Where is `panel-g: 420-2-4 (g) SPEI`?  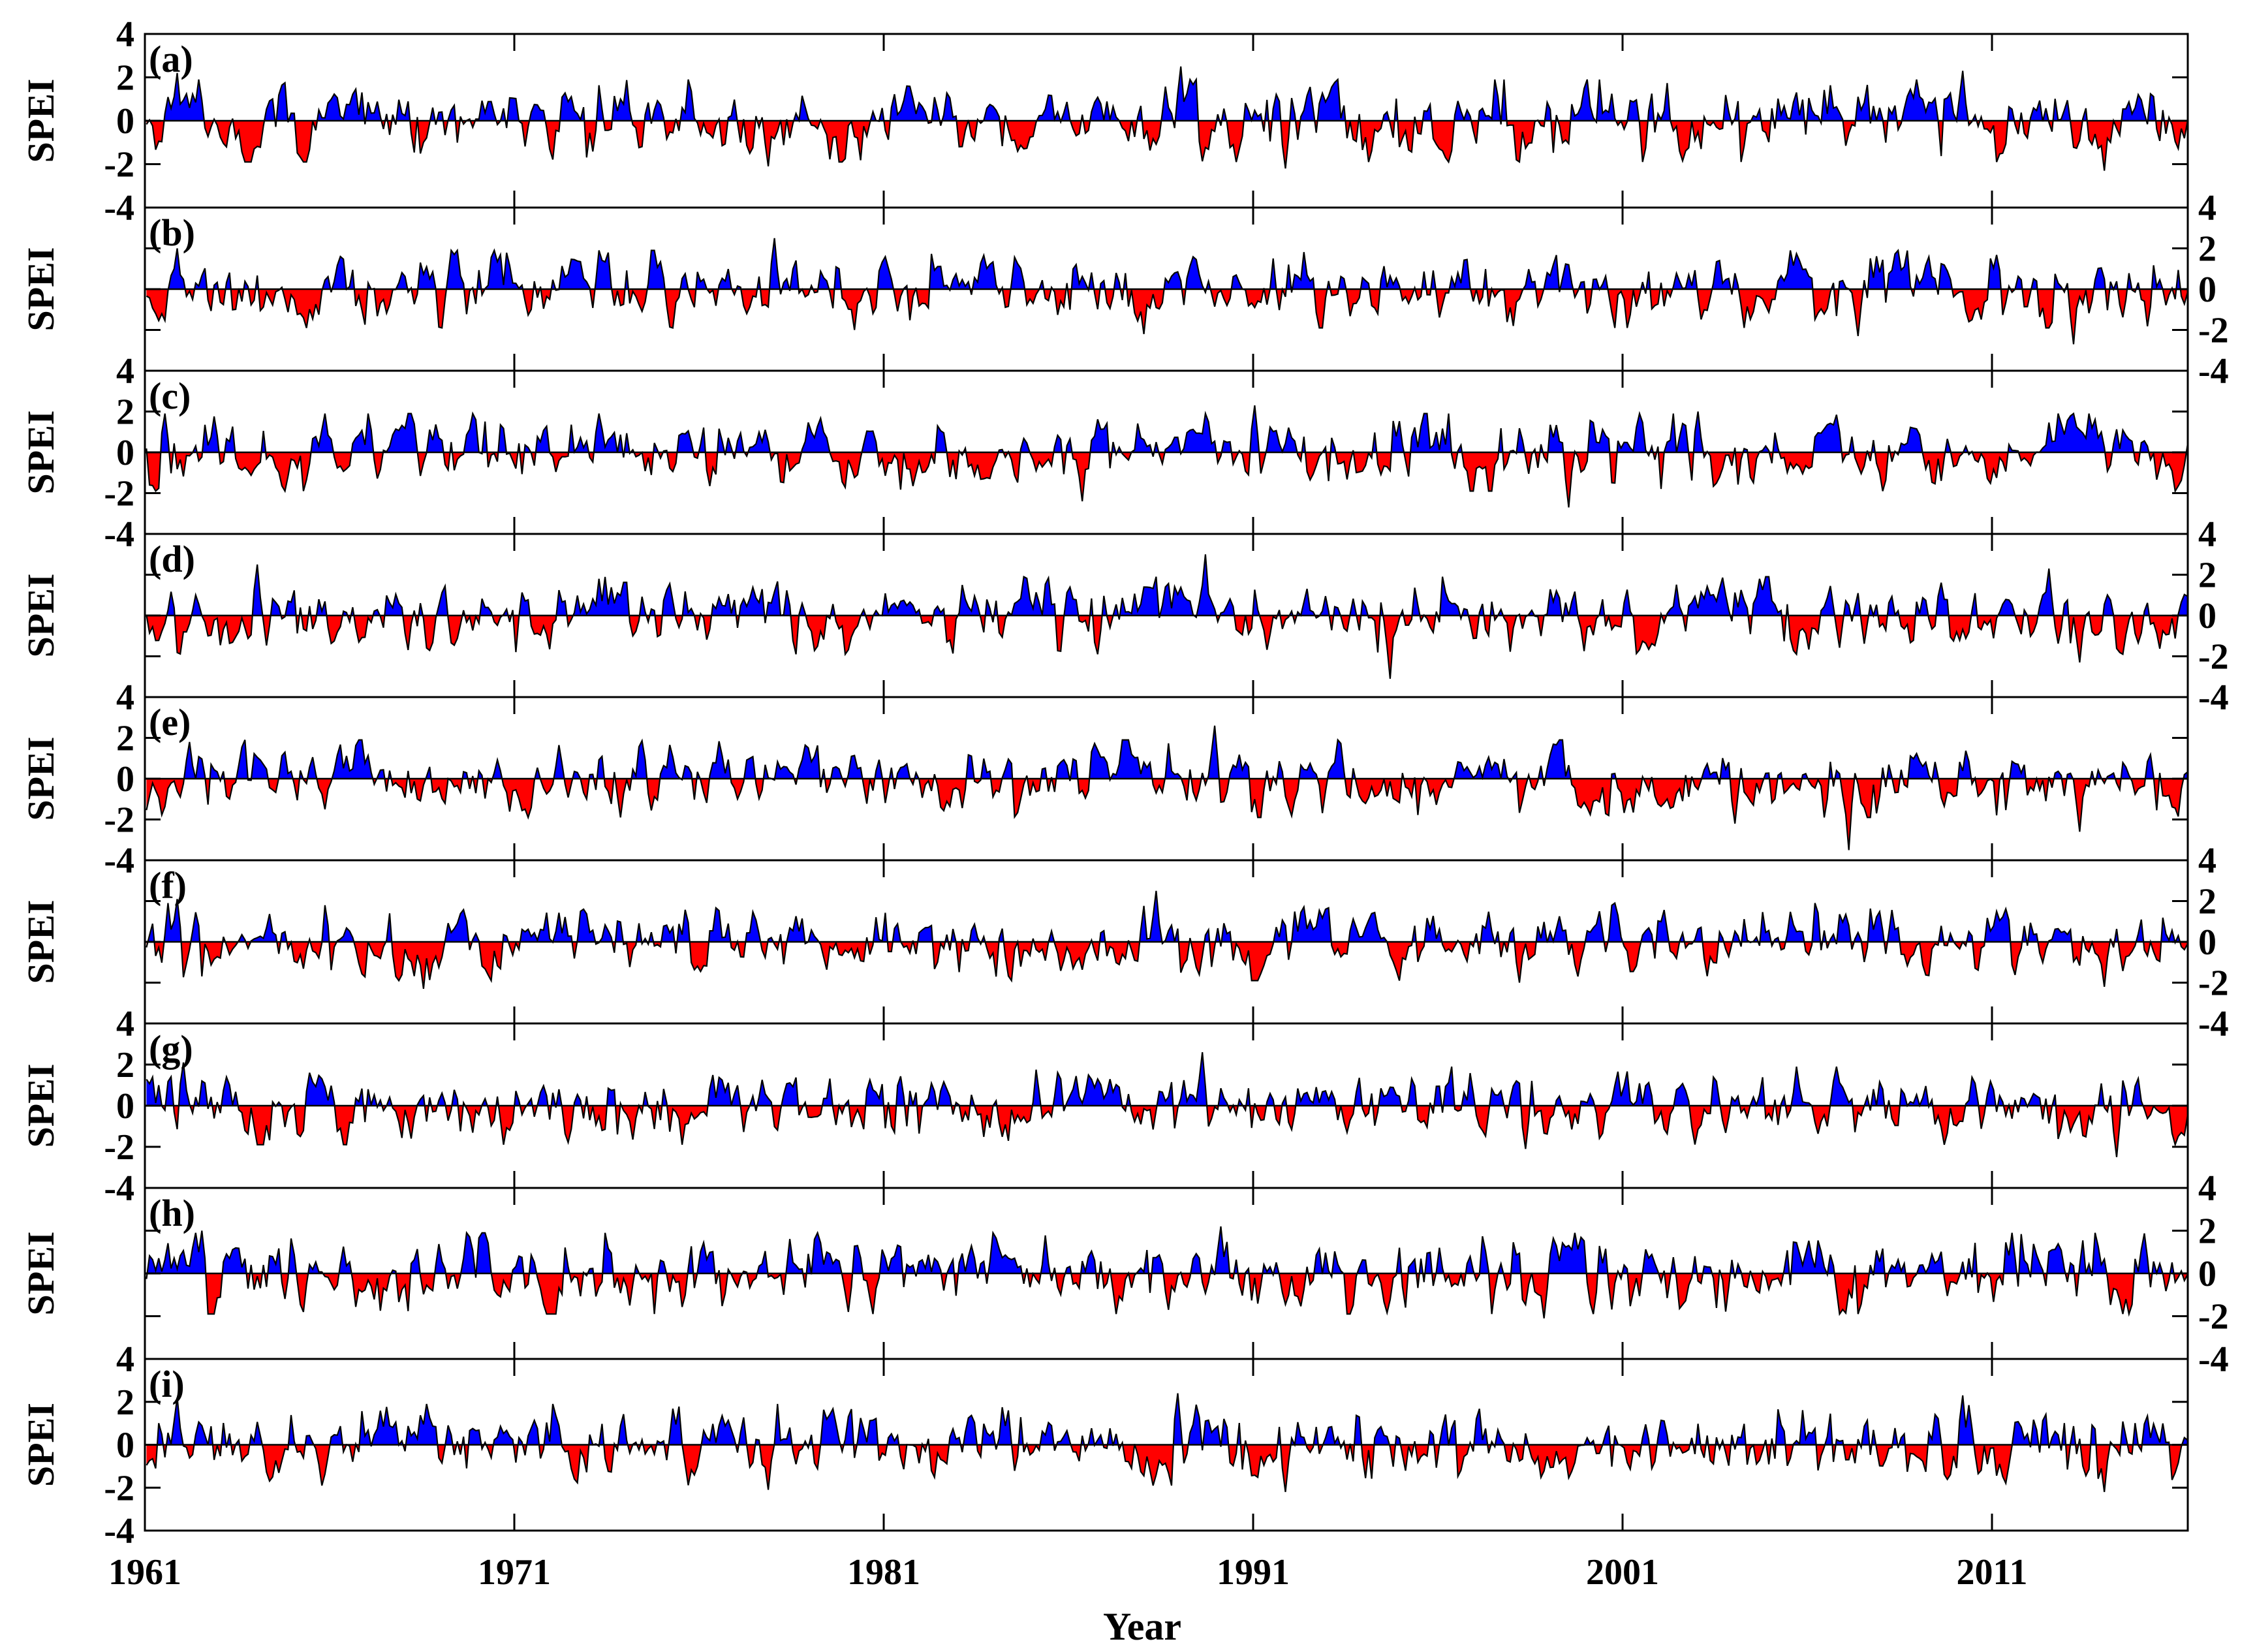 panel-g: 420-2-4 (g) SPEI is located at coordinates (1104, 1106).